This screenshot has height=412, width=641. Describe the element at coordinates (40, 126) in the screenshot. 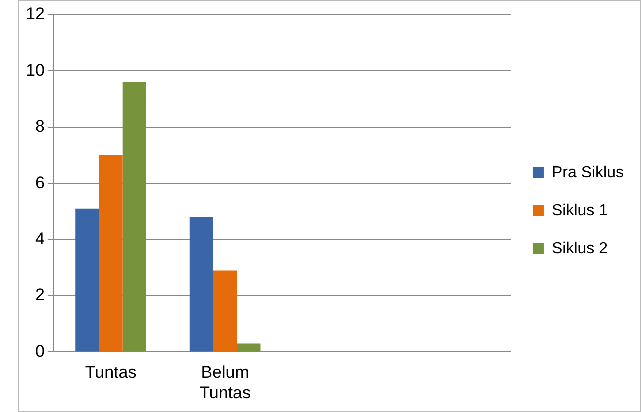

I see `y-tick-label: 8` at that location.